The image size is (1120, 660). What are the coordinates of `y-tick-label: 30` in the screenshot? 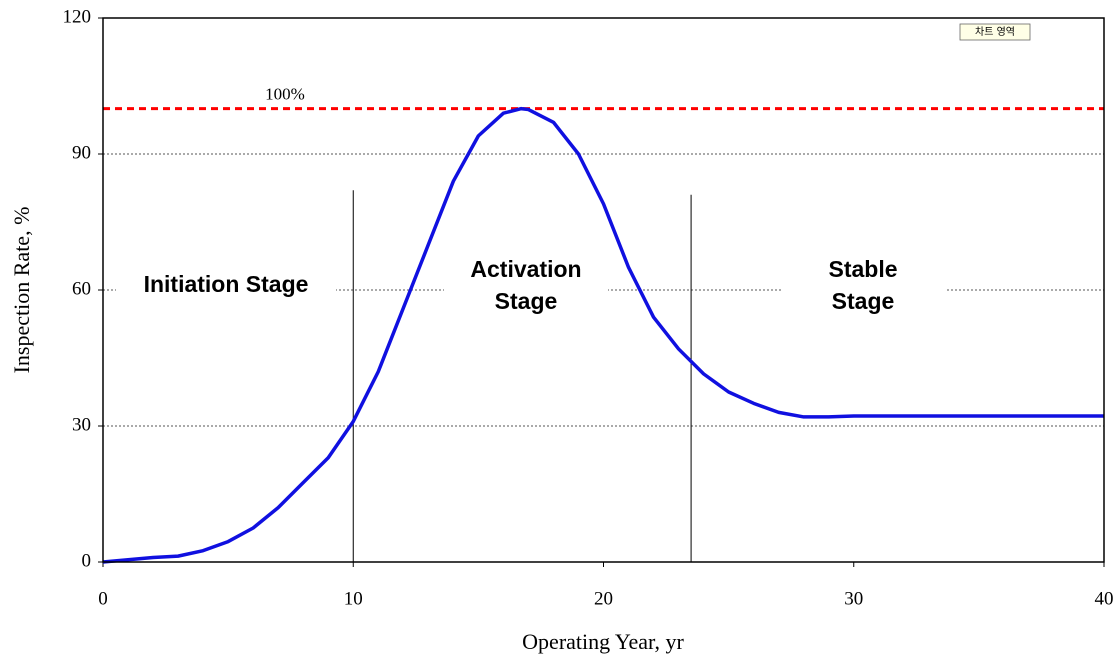 It's located at (81, 424).